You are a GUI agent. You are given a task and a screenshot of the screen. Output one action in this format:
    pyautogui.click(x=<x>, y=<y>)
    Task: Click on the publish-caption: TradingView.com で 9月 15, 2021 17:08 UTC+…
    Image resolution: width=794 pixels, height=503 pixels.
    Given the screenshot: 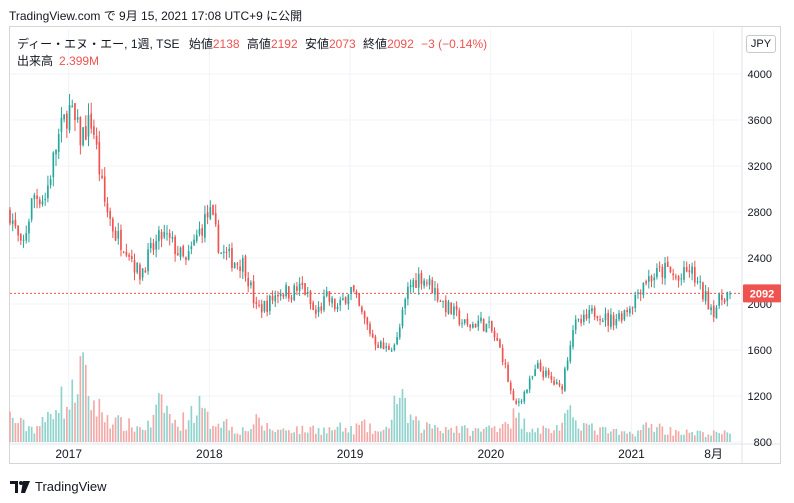 What is the action you would take?
    pyautogui.click(x=156, y=16)
    